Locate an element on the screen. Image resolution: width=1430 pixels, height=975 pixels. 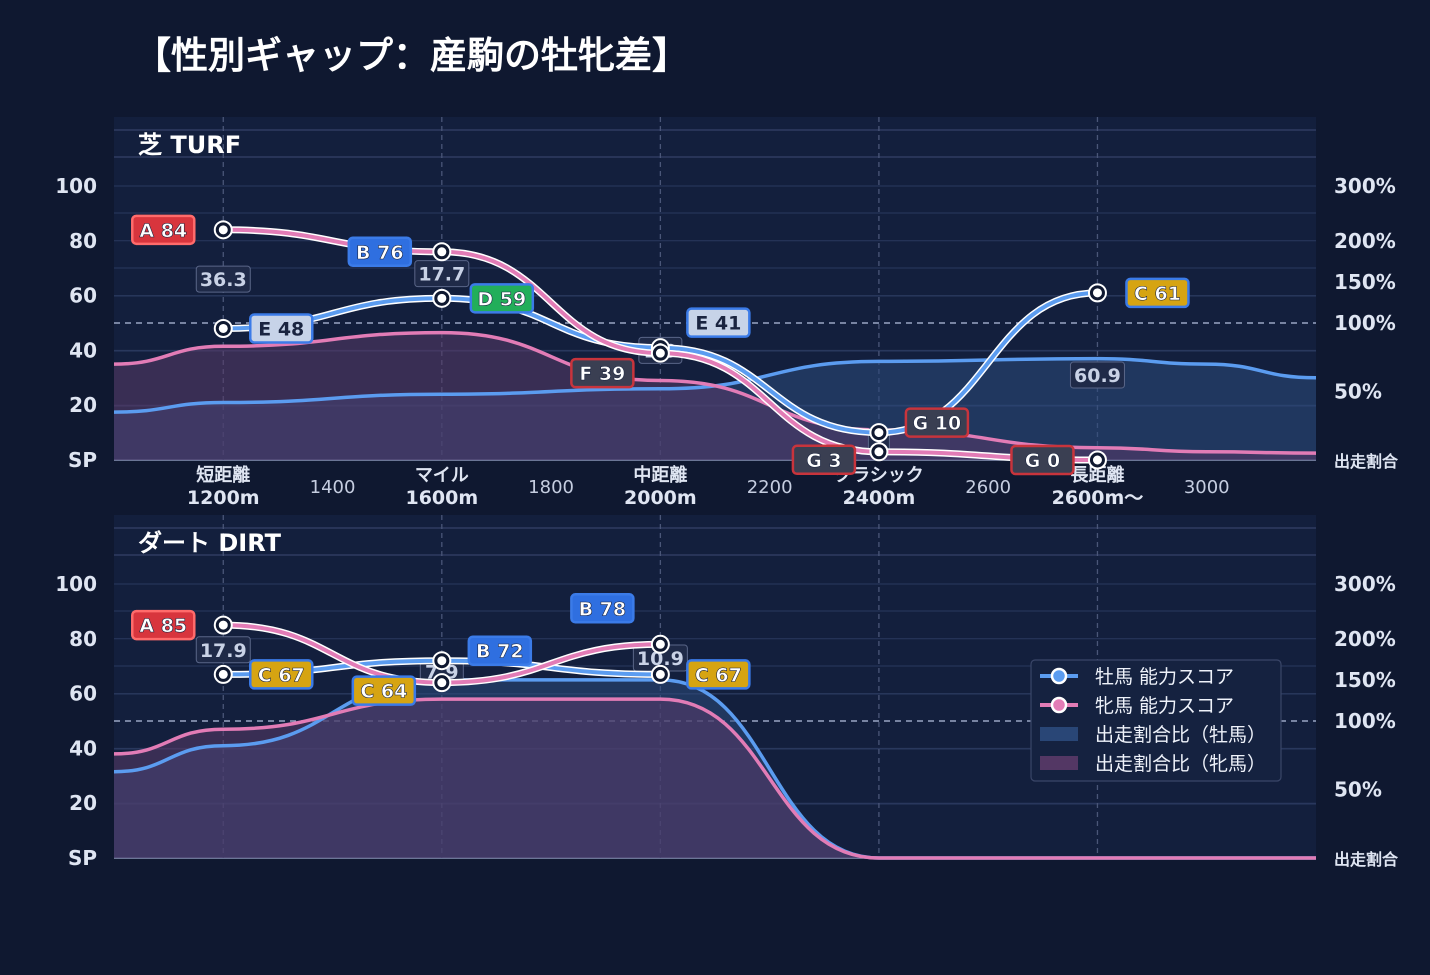
grade-badge-label: A 84 is located at coordinates (163, 231).